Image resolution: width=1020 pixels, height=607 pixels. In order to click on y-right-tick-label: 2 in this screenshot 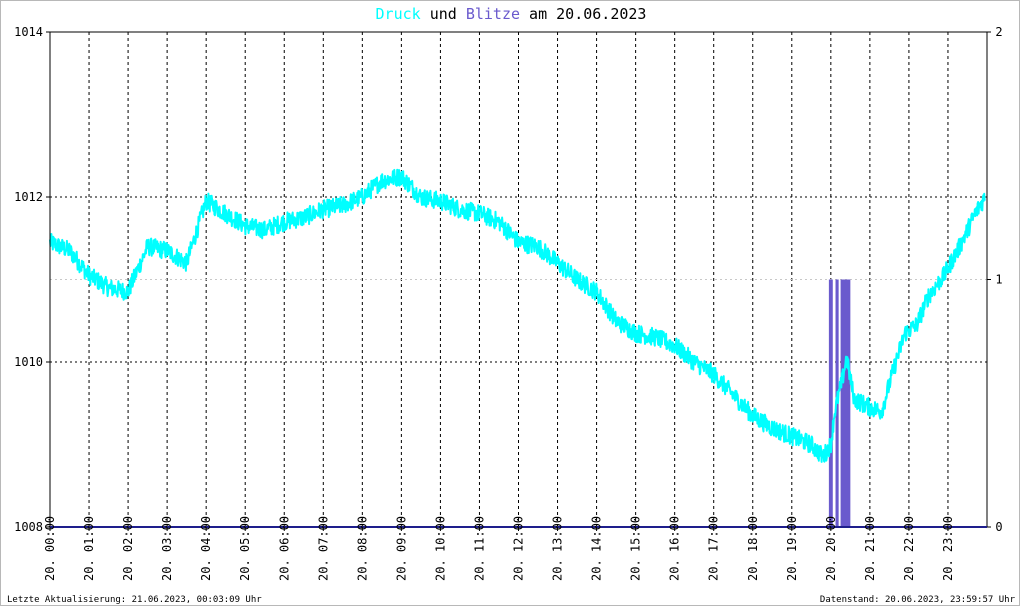, I will do `click(998, 32)`.